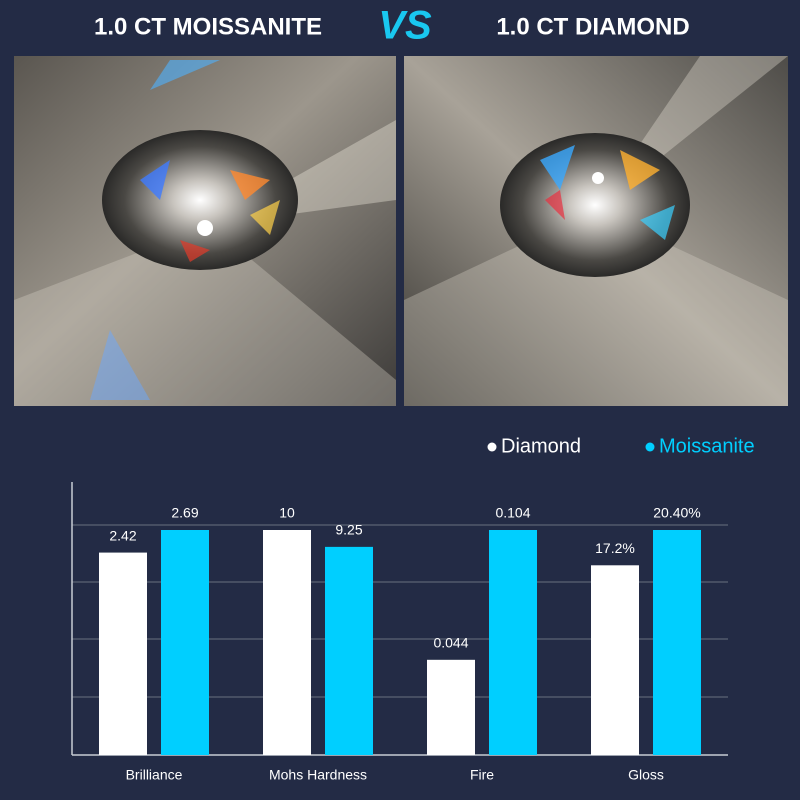  I want to click on value-label: 2.69, so click(184, 513).